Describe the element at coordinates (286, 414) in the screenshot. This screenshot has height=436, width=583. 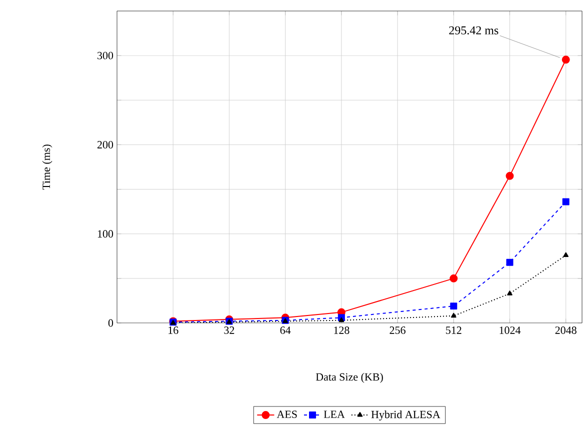
I see `legend-label: AES` at that location.